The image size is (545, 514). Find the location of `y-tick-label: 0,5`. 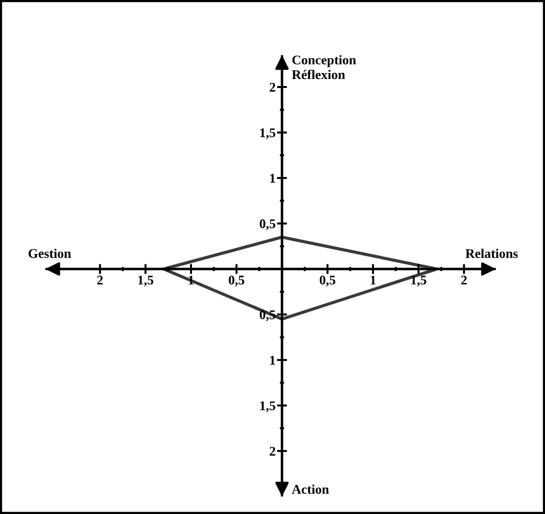

y-tick-label: 0,5 is located at coordinates (268, 224).